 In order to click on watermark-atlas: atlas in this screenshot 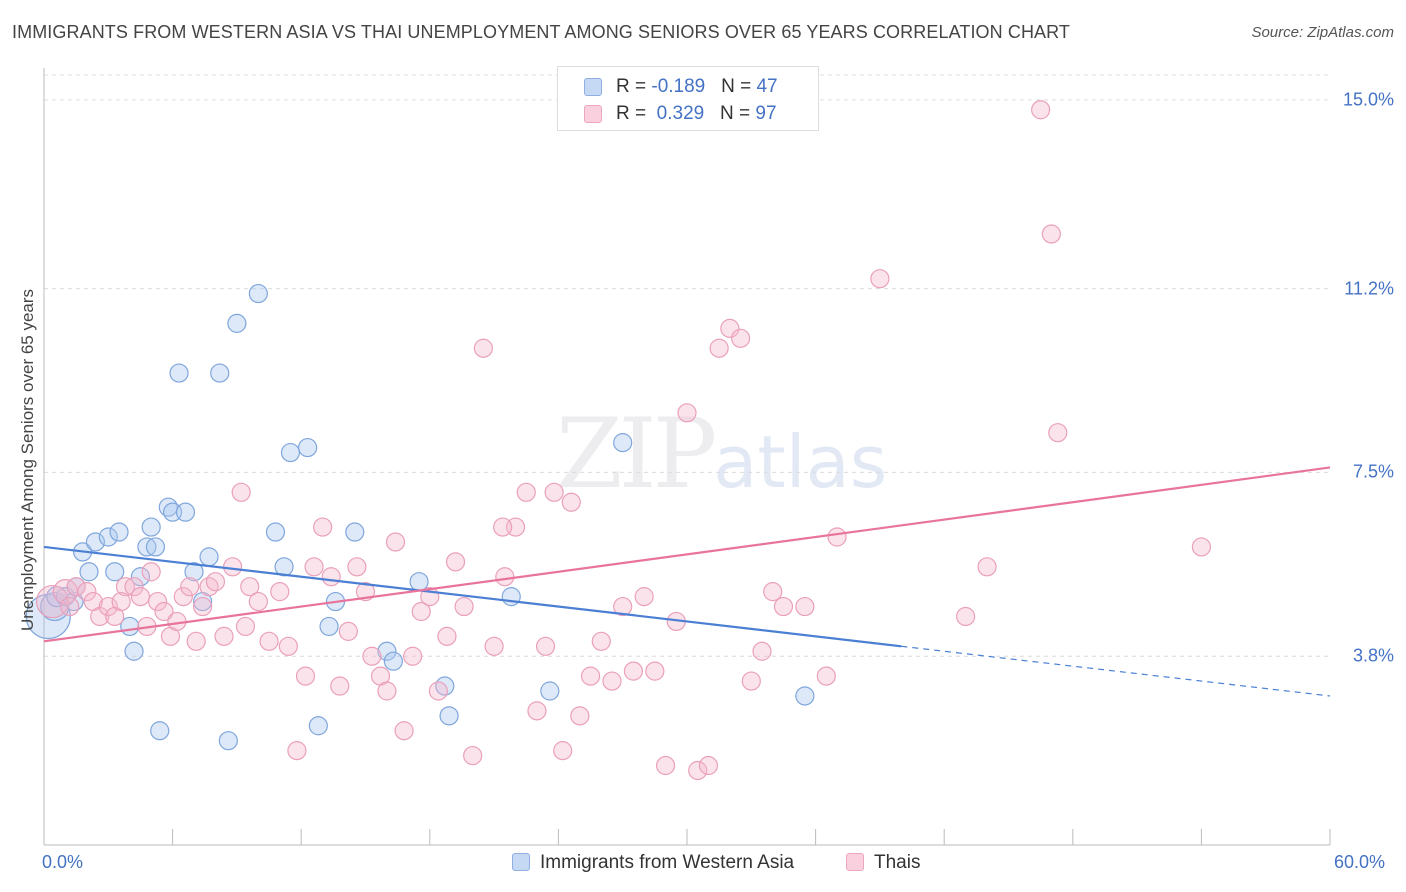, I will do `click(800, 462)`.